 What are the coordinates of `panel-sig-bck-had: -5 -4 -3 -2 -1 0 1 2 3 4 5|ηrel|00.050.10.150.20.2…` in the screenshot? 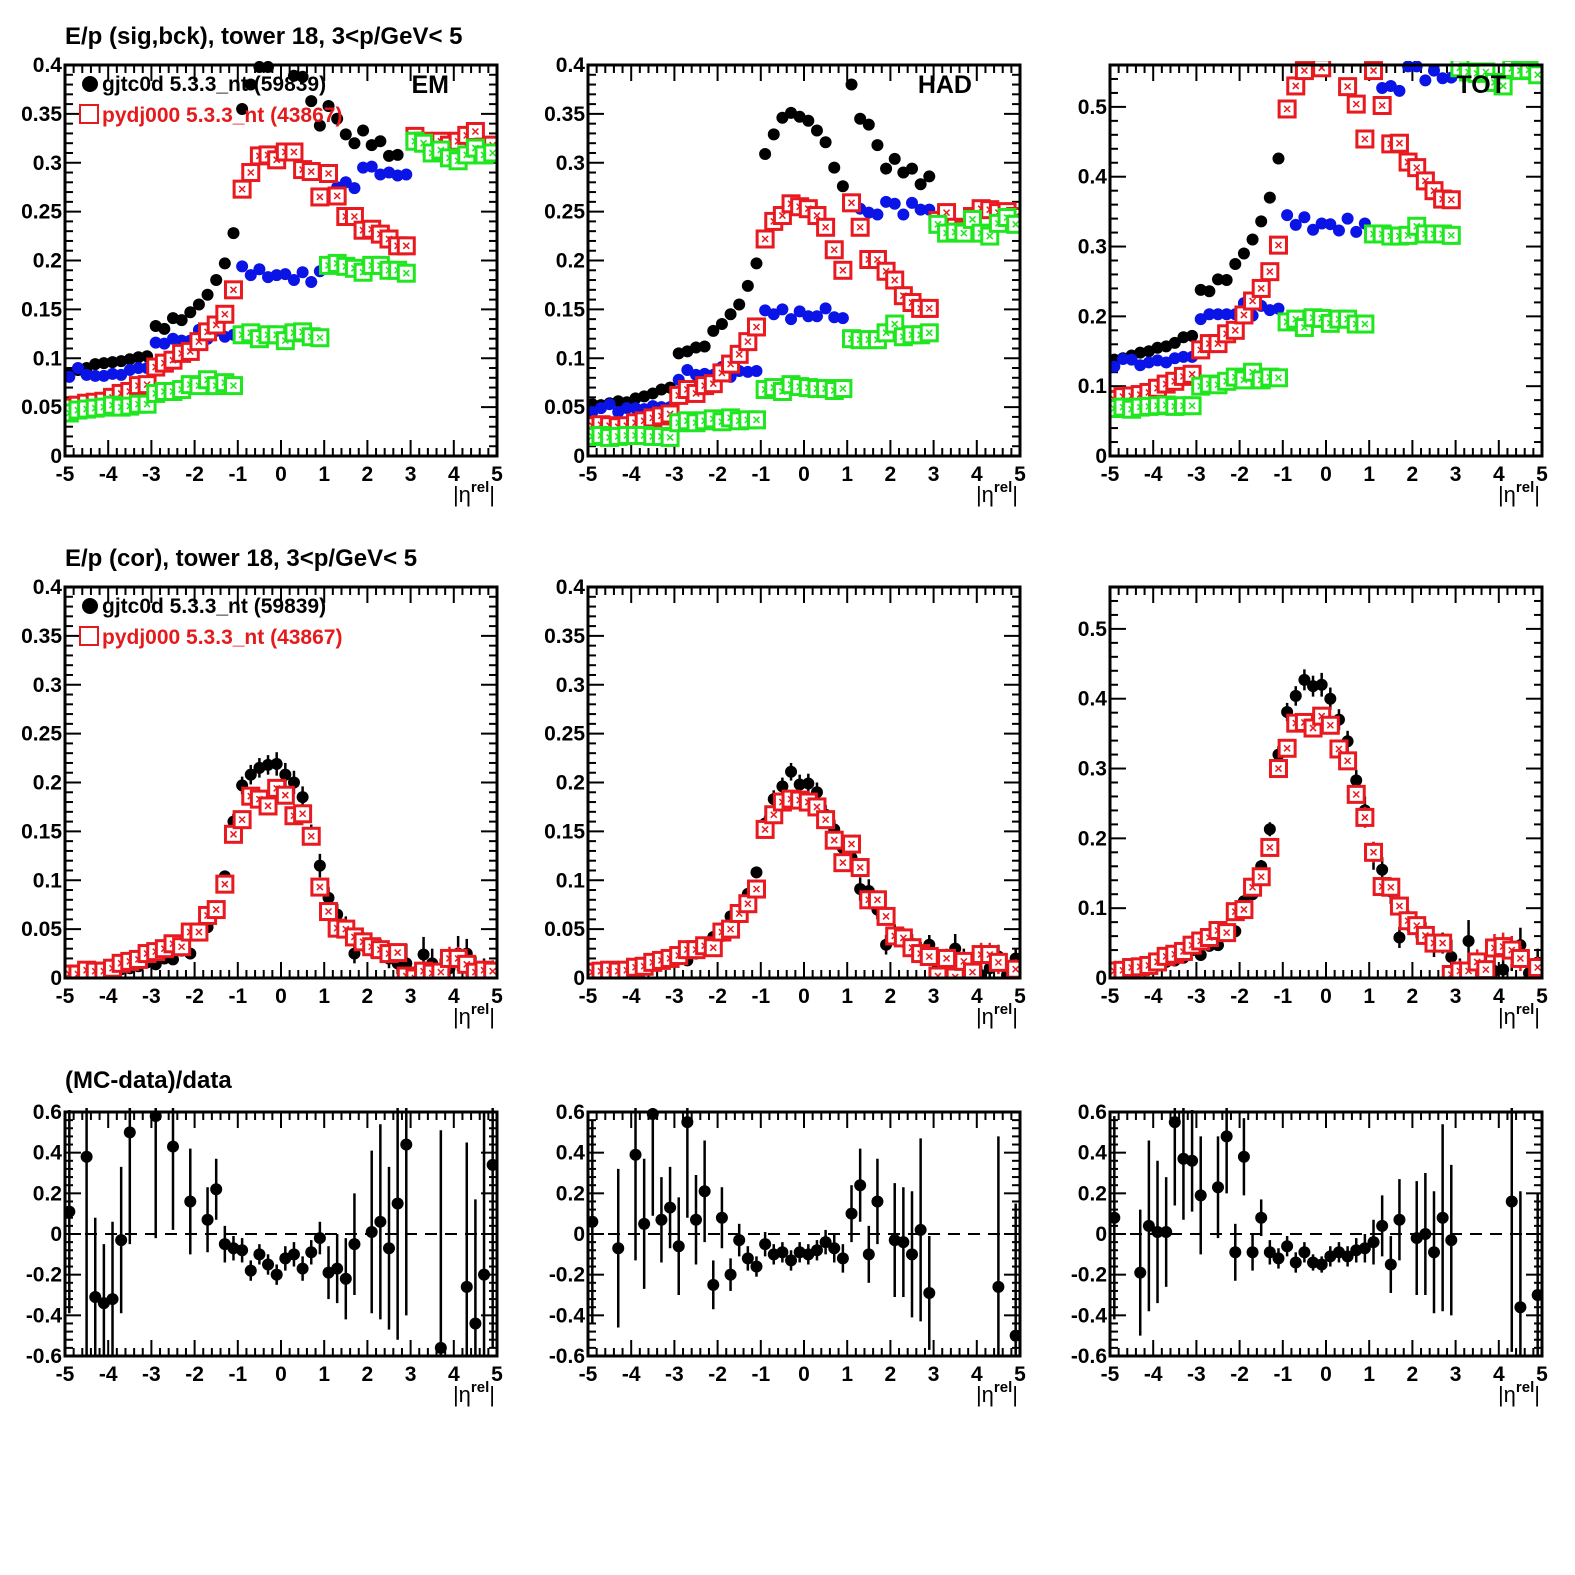 It's located at (785, 280).